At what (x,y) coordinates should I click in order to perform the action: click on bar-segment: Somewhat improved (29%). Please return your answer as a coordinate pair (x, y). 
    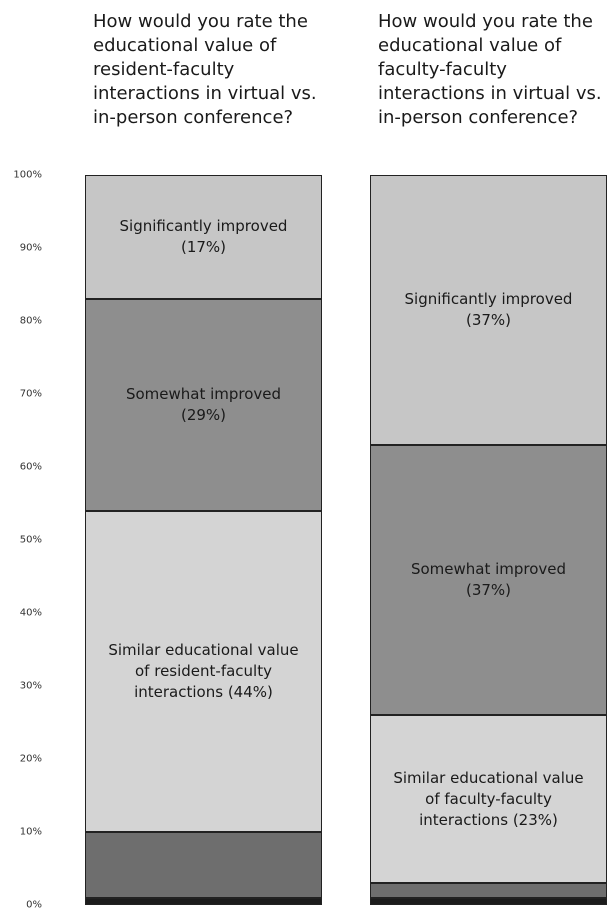
    Looking at the image, I should click on (203, 405).